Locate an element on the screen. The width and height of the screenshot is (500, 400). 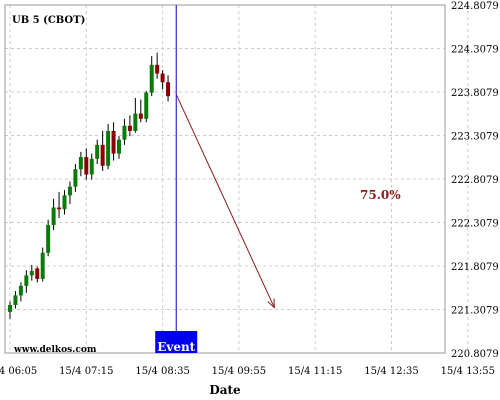
x-tick-label: 15/4 06:05 is located at coordinates (18, 371).